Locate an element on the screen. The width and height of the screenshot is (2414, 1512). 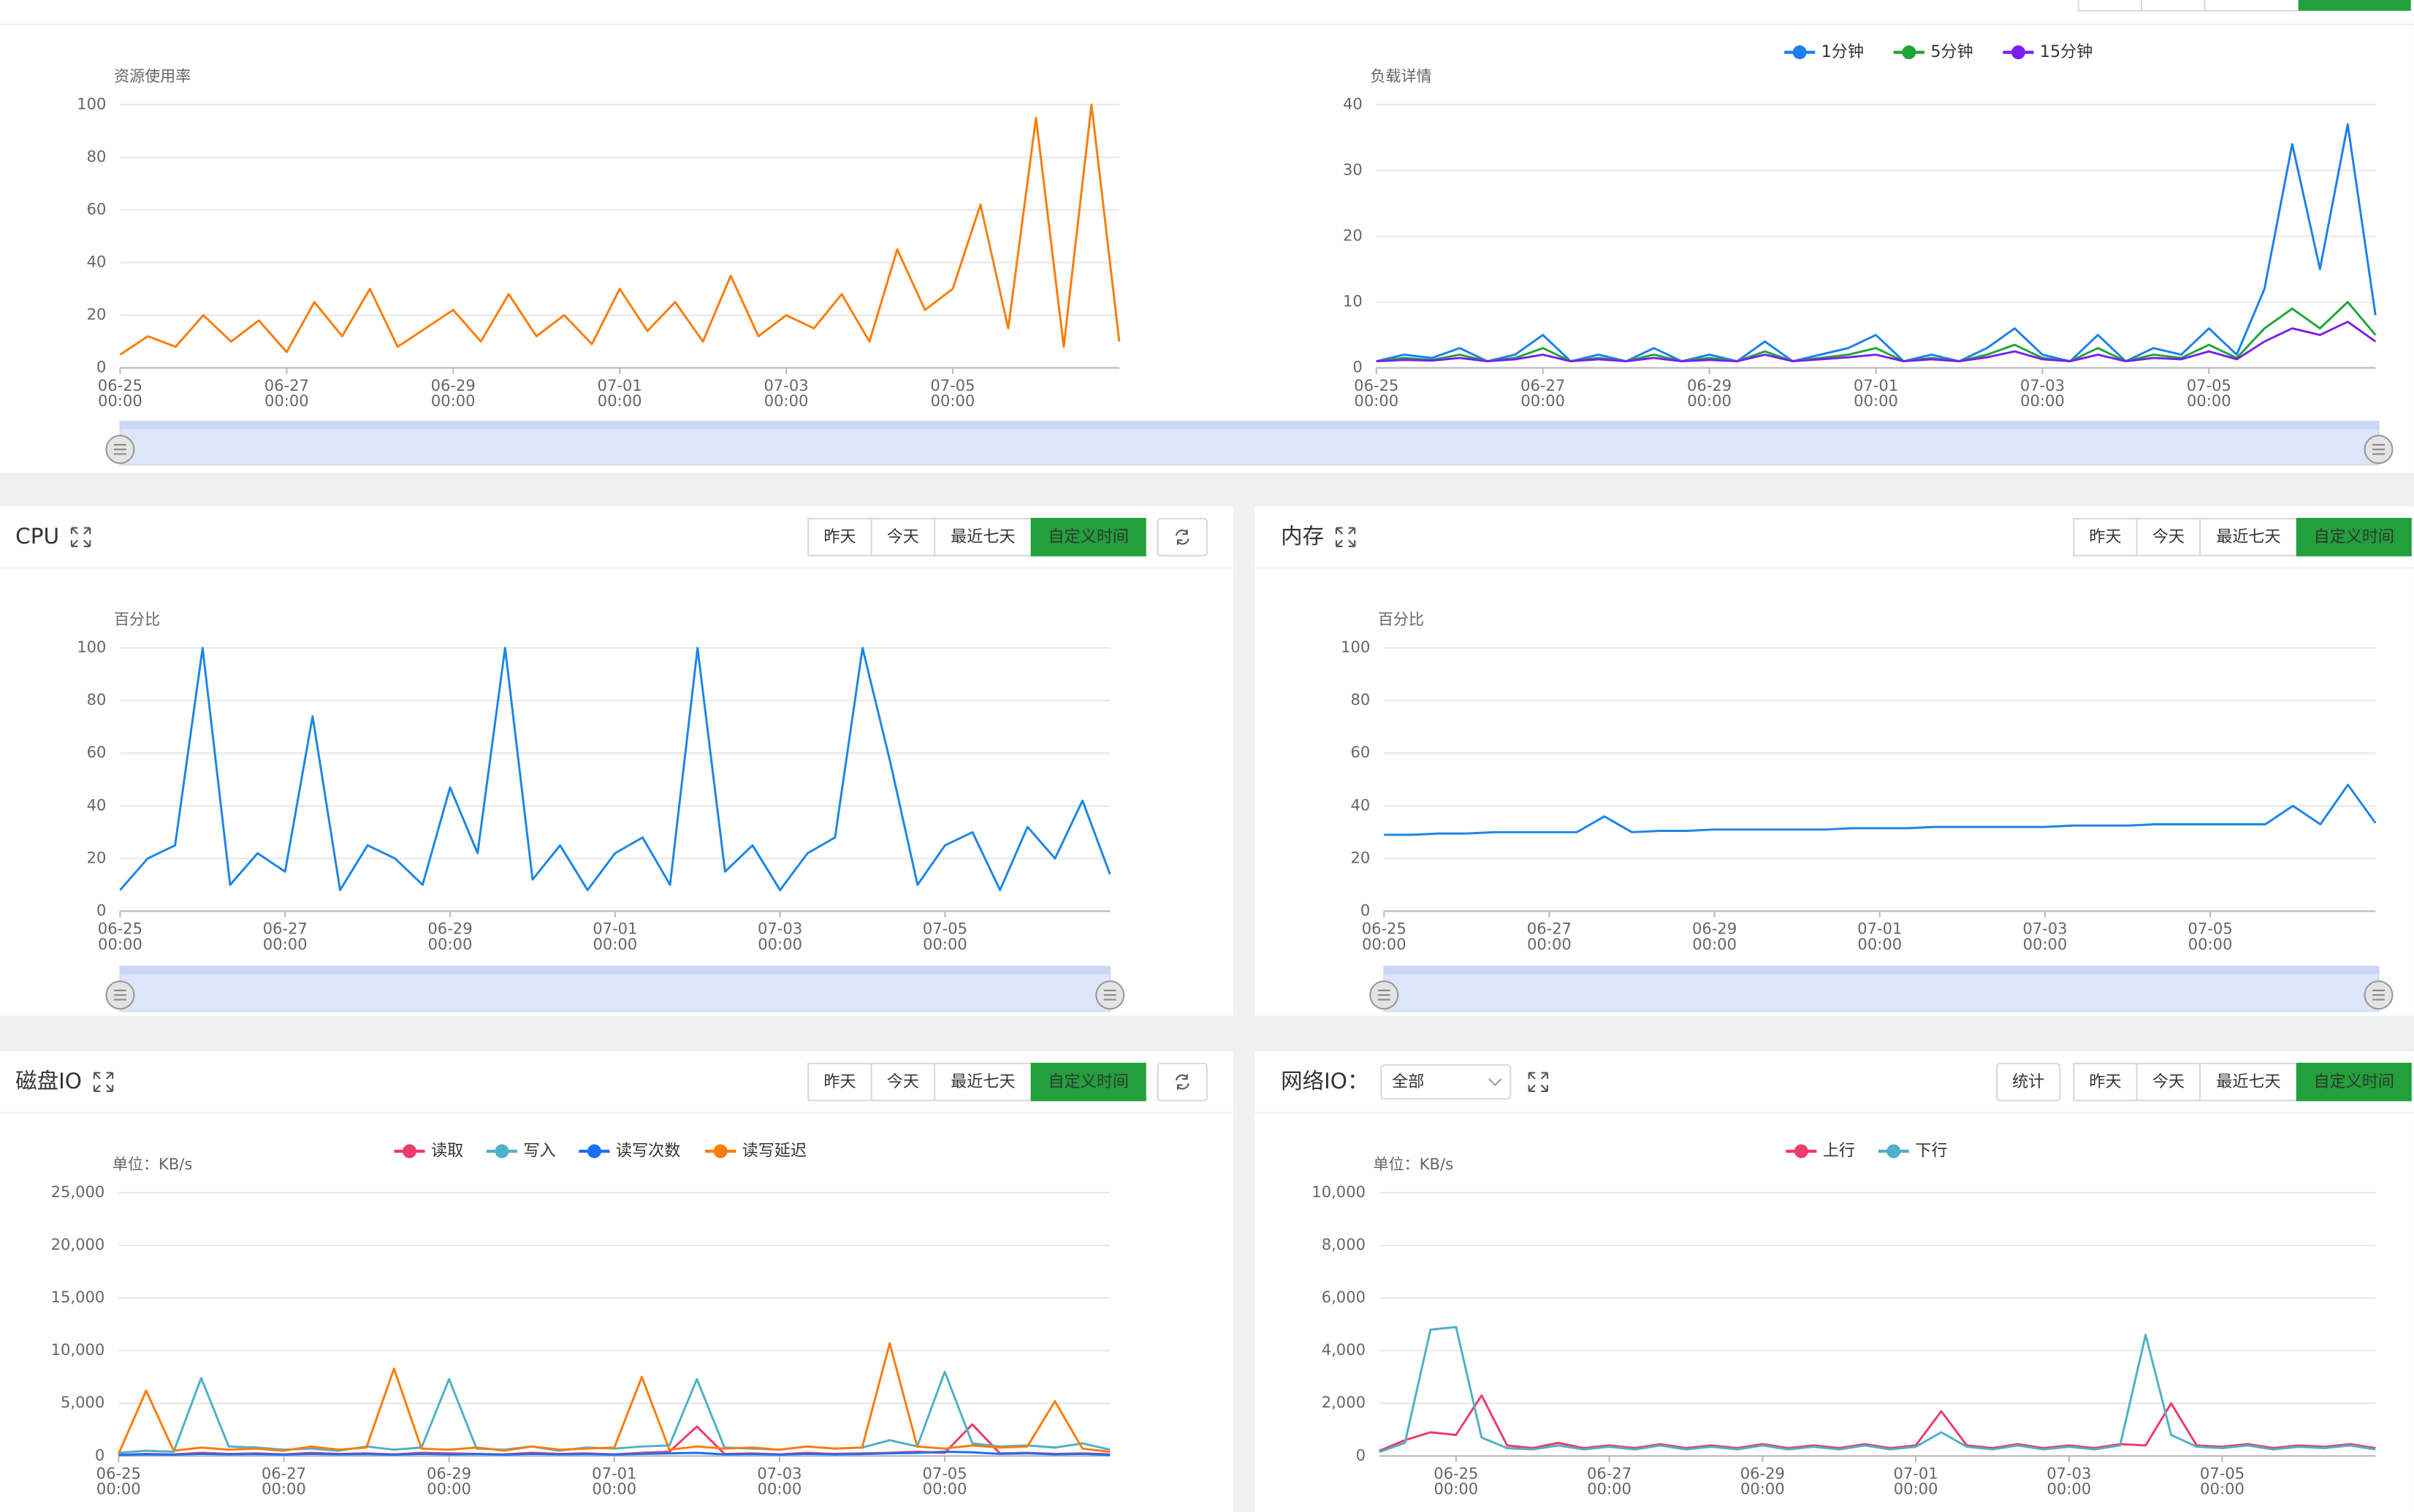
legend-label: 5分钟 is located at coordinates (1952, 51).